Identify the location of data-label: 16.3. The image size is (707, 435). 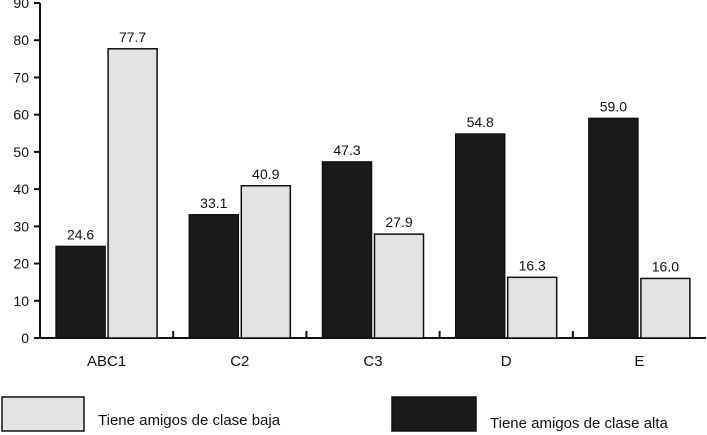
(532, 265).